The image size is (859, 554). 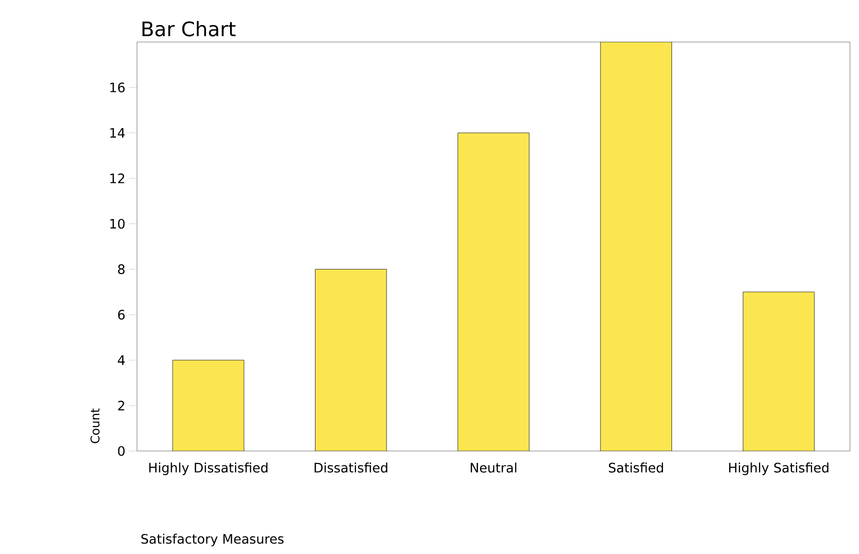 What do you see at coordinates (121, 315) in the screenshot?
I see `y-tick-label: 6` at bounding box center [121, 315].